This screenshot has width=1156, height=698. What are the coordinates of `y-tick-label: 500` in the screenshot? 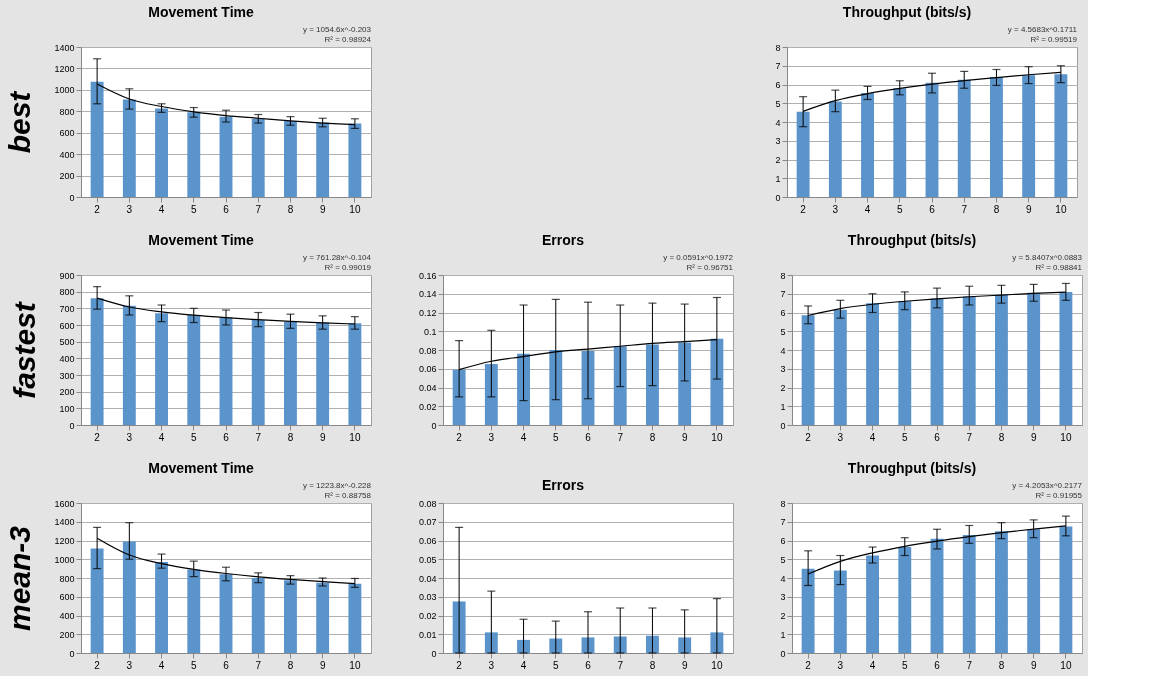 It's located at (67, 342).